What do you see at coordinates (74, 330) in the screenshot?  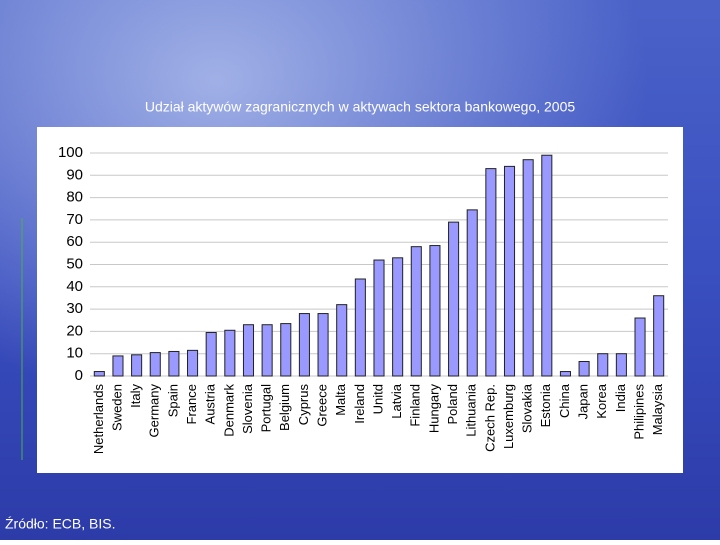 I see `y-tick-label: 20` at bounding box center [74, 330].